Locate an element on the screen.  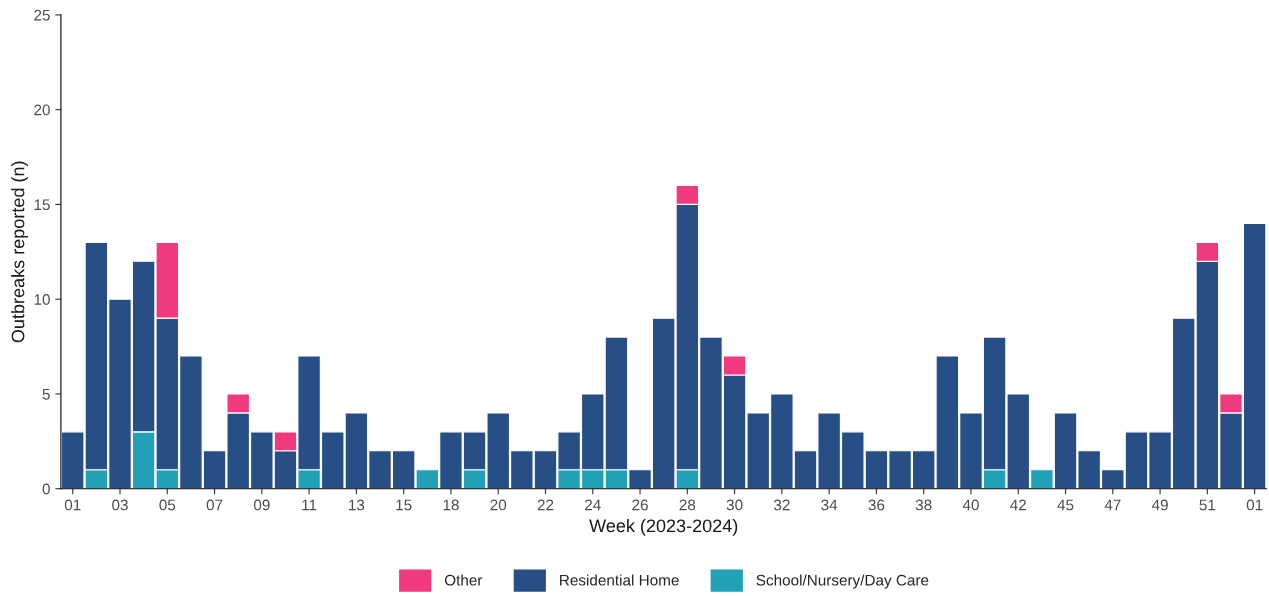
x-tick-label: 09 is located at coordinates (261, 505).